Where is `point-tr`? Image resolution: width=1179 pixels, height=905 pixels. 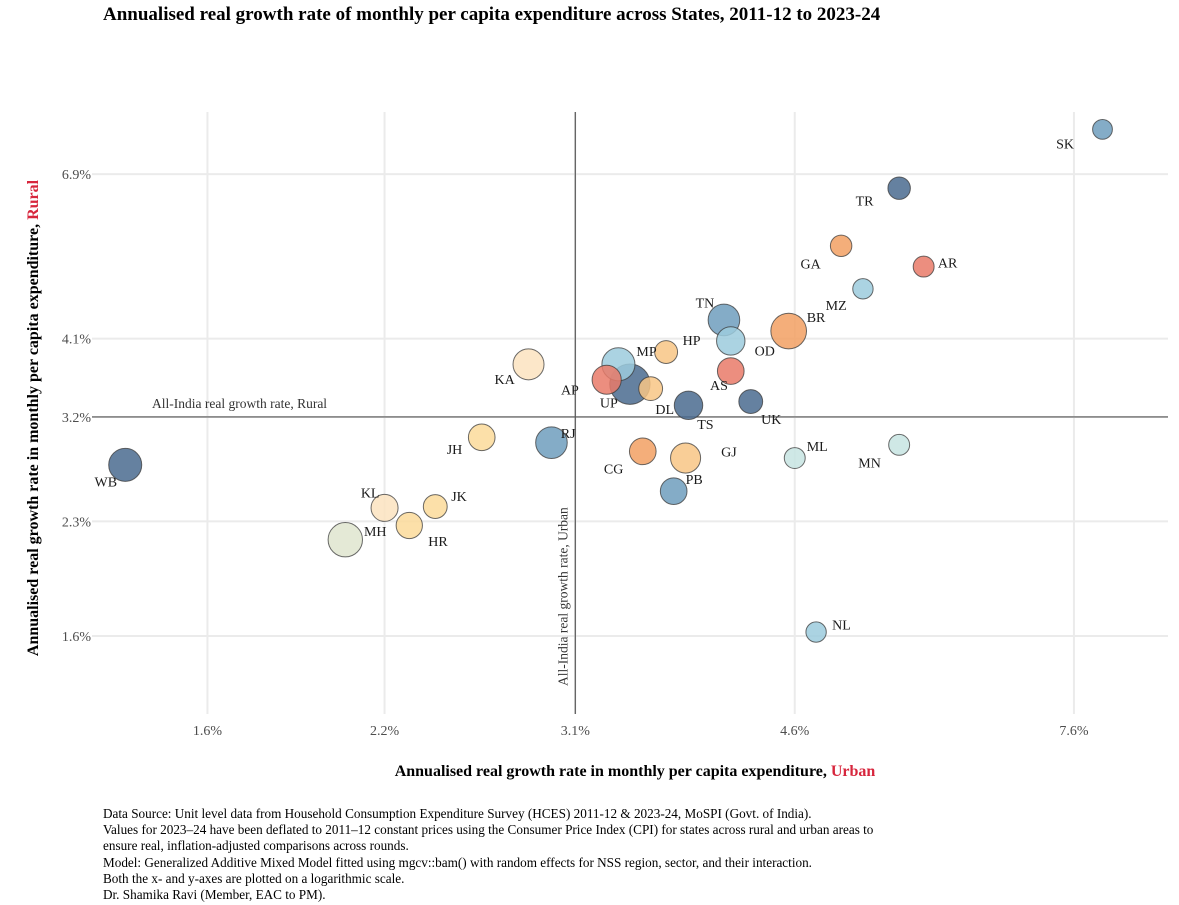 point-tr is located at coordinates (899, 188).